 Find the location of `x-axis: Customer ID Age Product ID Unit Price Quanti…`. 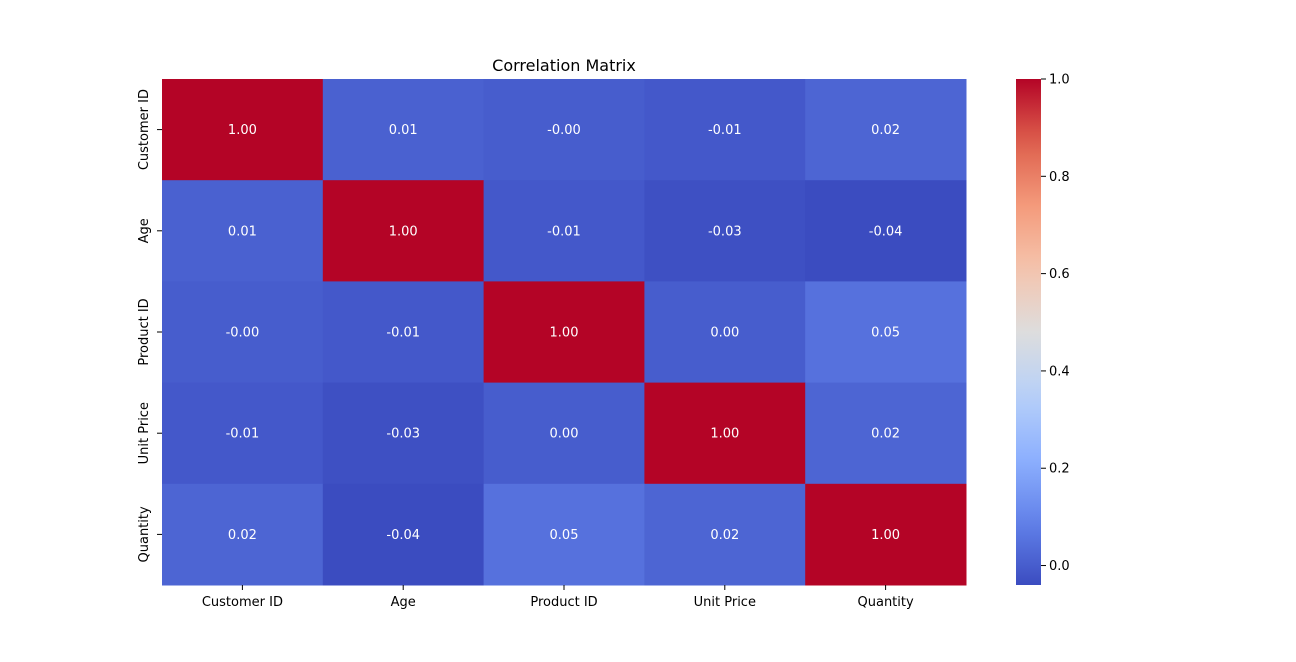

x-axis: Customer ID Age Product ID Unit Price Quanti… is located at coordinates (558, 597).